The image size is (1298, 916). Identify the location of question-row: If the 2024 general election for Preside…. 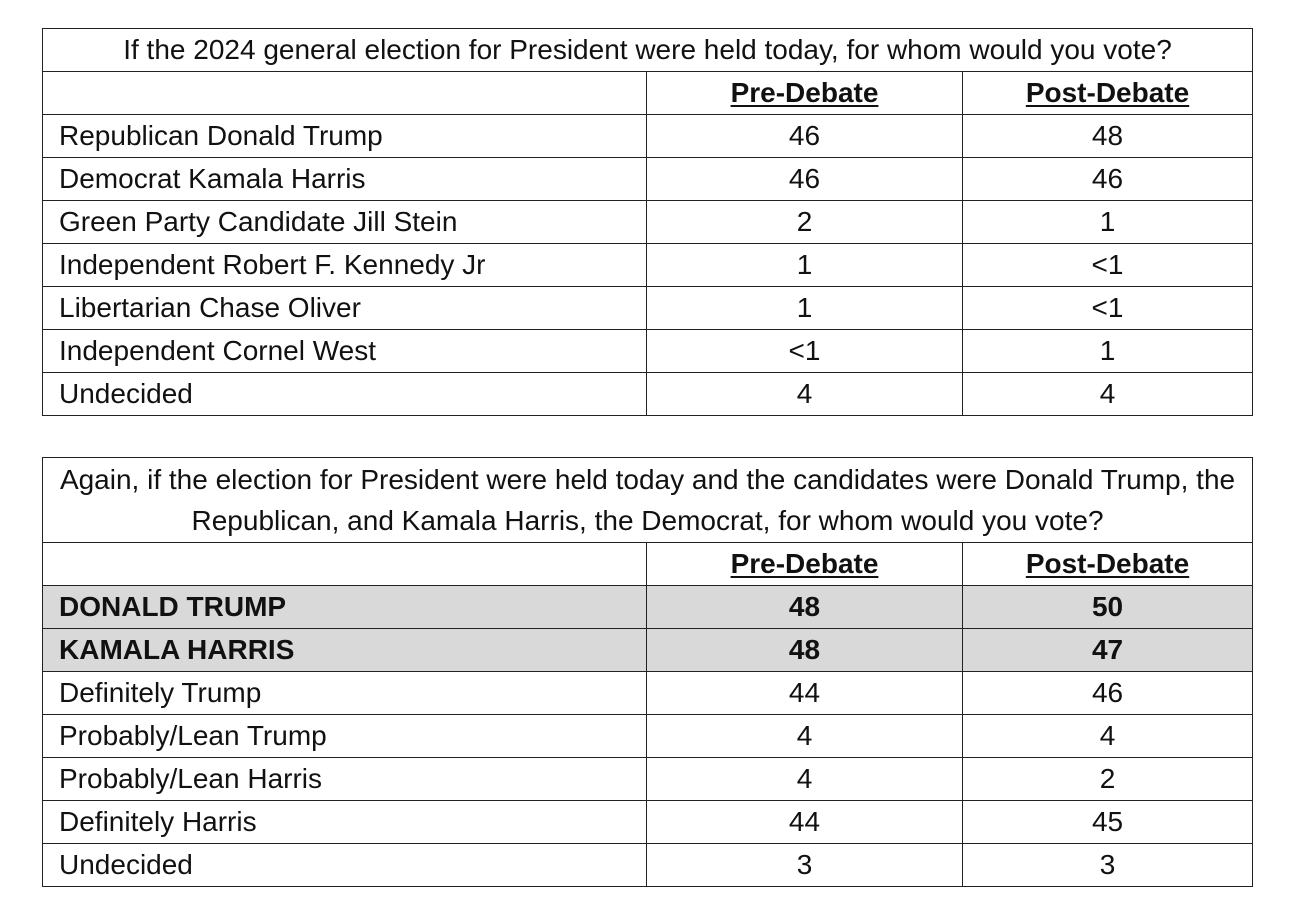
(647, 50).